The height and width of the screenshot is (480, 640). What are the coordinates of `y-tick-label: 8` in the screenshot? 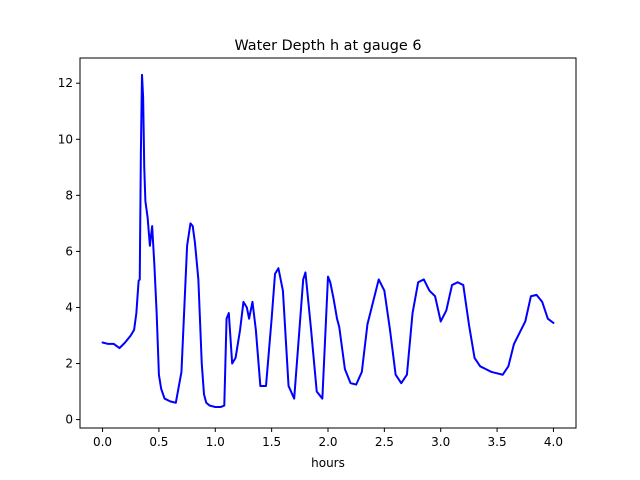 It's located at (69, 195).